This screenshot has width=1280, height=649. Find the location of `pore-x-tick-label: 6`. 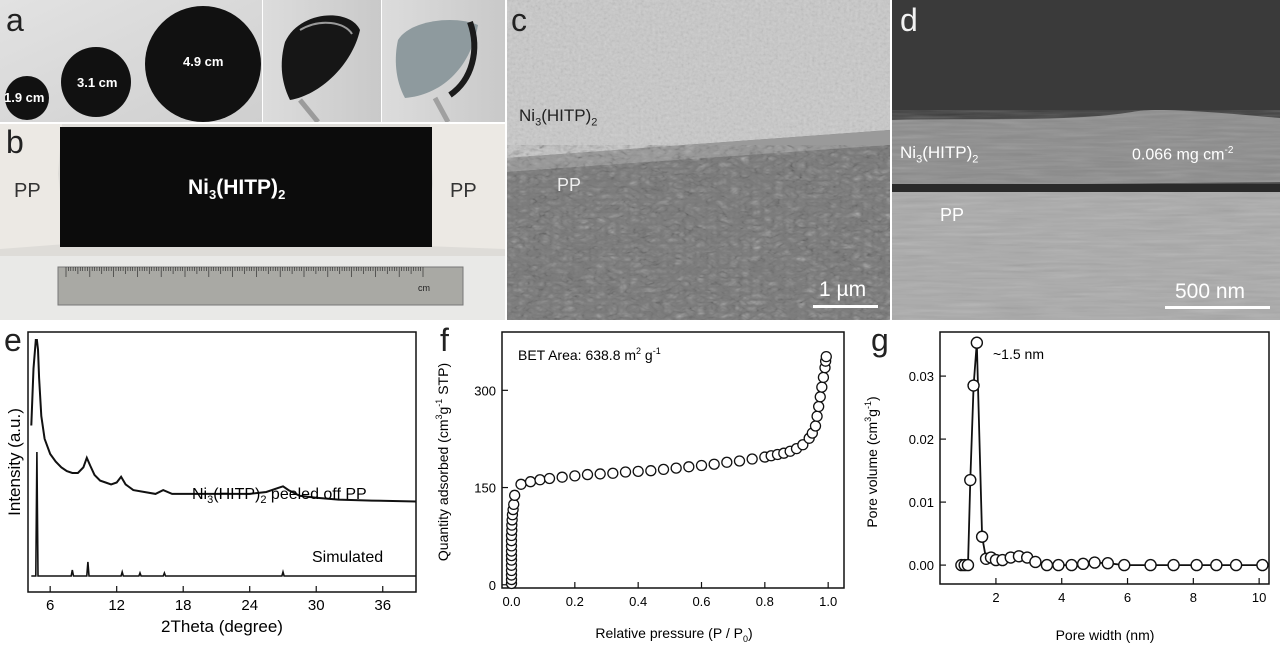

pore-x-tick-label: 6 is located at coordinates (1127, 597).